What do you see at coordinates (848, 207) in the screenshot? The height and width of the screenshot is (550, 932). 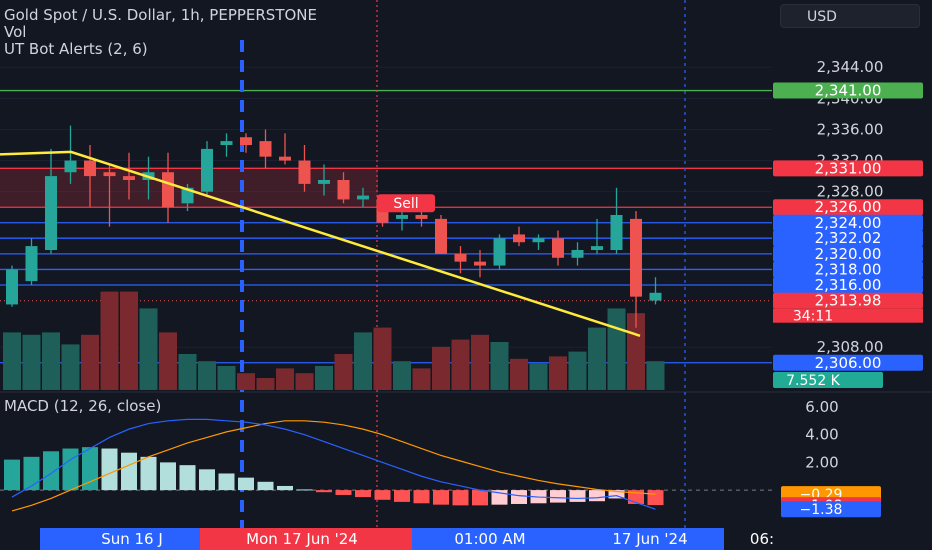 I see `price-label: 2,326.00` at bounding box center [848, 207].